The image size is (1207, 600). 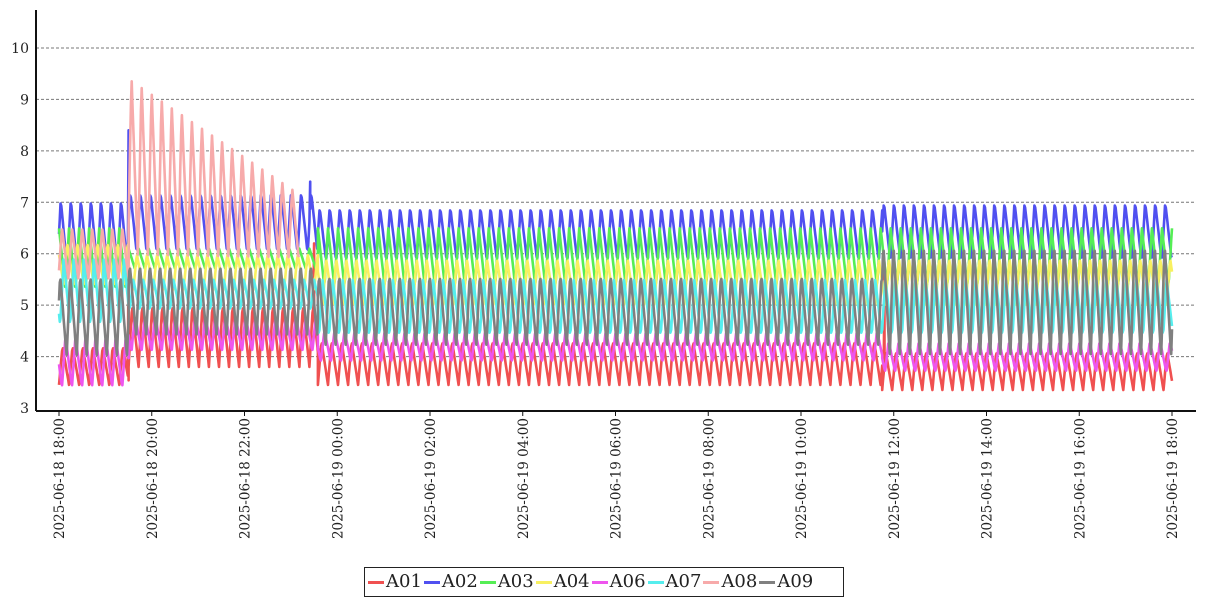 I want to click on x-tick-label: 2025-06-19 16:00, so click(x=1080, y=478).